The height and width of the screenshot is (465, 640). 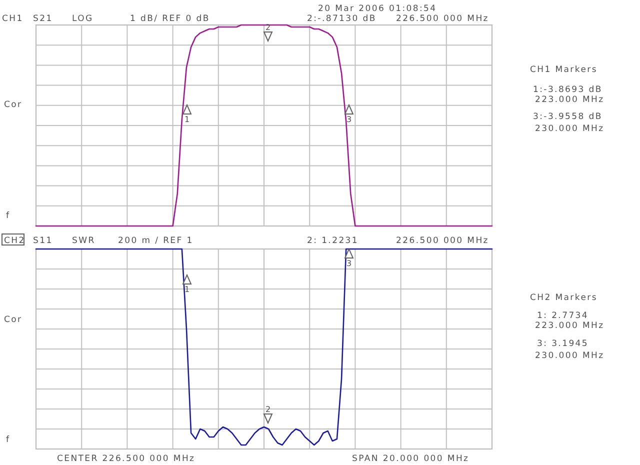 What do you see at coordinates (411, 459) in the screenshot?
I see `text: SPAN 20.000 000 MHz` at bounding box center [411, 459].